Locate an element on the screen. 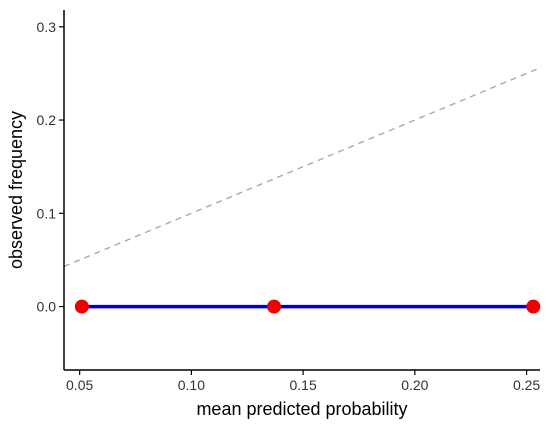 Image resolution: width=550 pixels, height=427 pixels. x-tick-label: 0.25 is located at coordinates (526, 385).